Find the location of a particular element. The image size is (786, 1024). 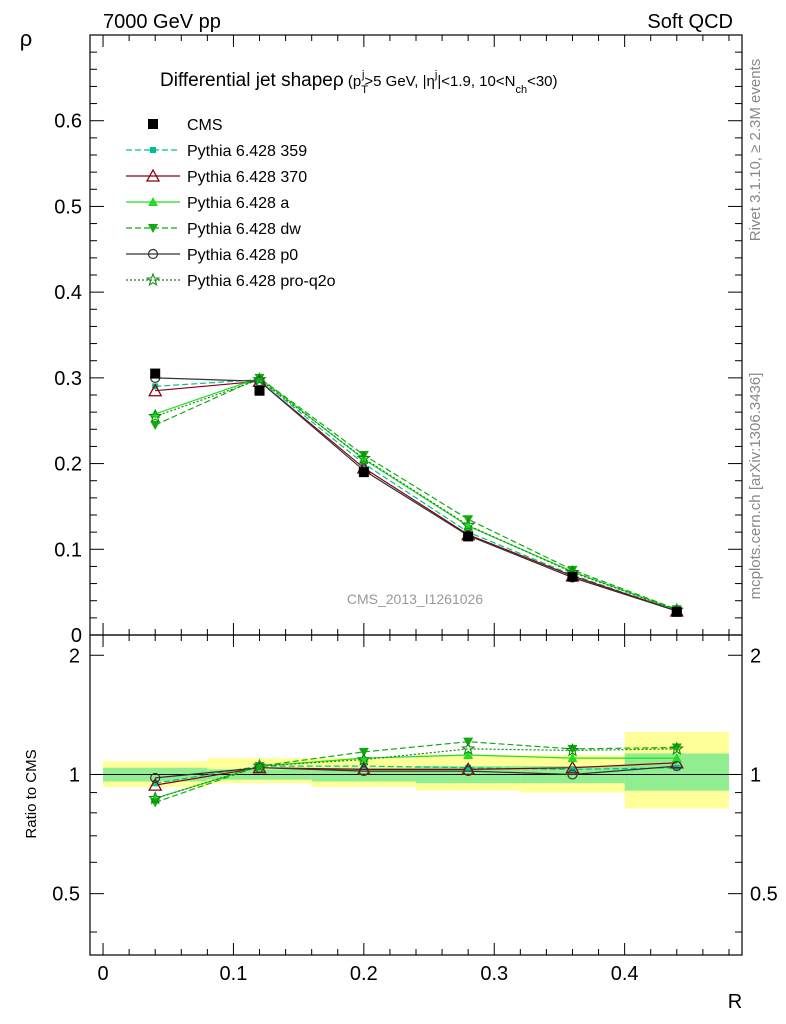

y-tick-label: 0.5 is located at coordinates (68, 207).